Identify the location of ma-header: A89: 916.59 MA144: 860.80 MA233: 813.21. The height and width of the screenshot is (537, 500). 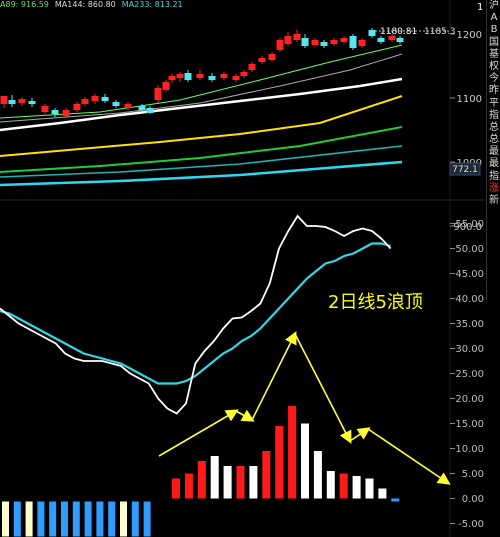
(242, 4).